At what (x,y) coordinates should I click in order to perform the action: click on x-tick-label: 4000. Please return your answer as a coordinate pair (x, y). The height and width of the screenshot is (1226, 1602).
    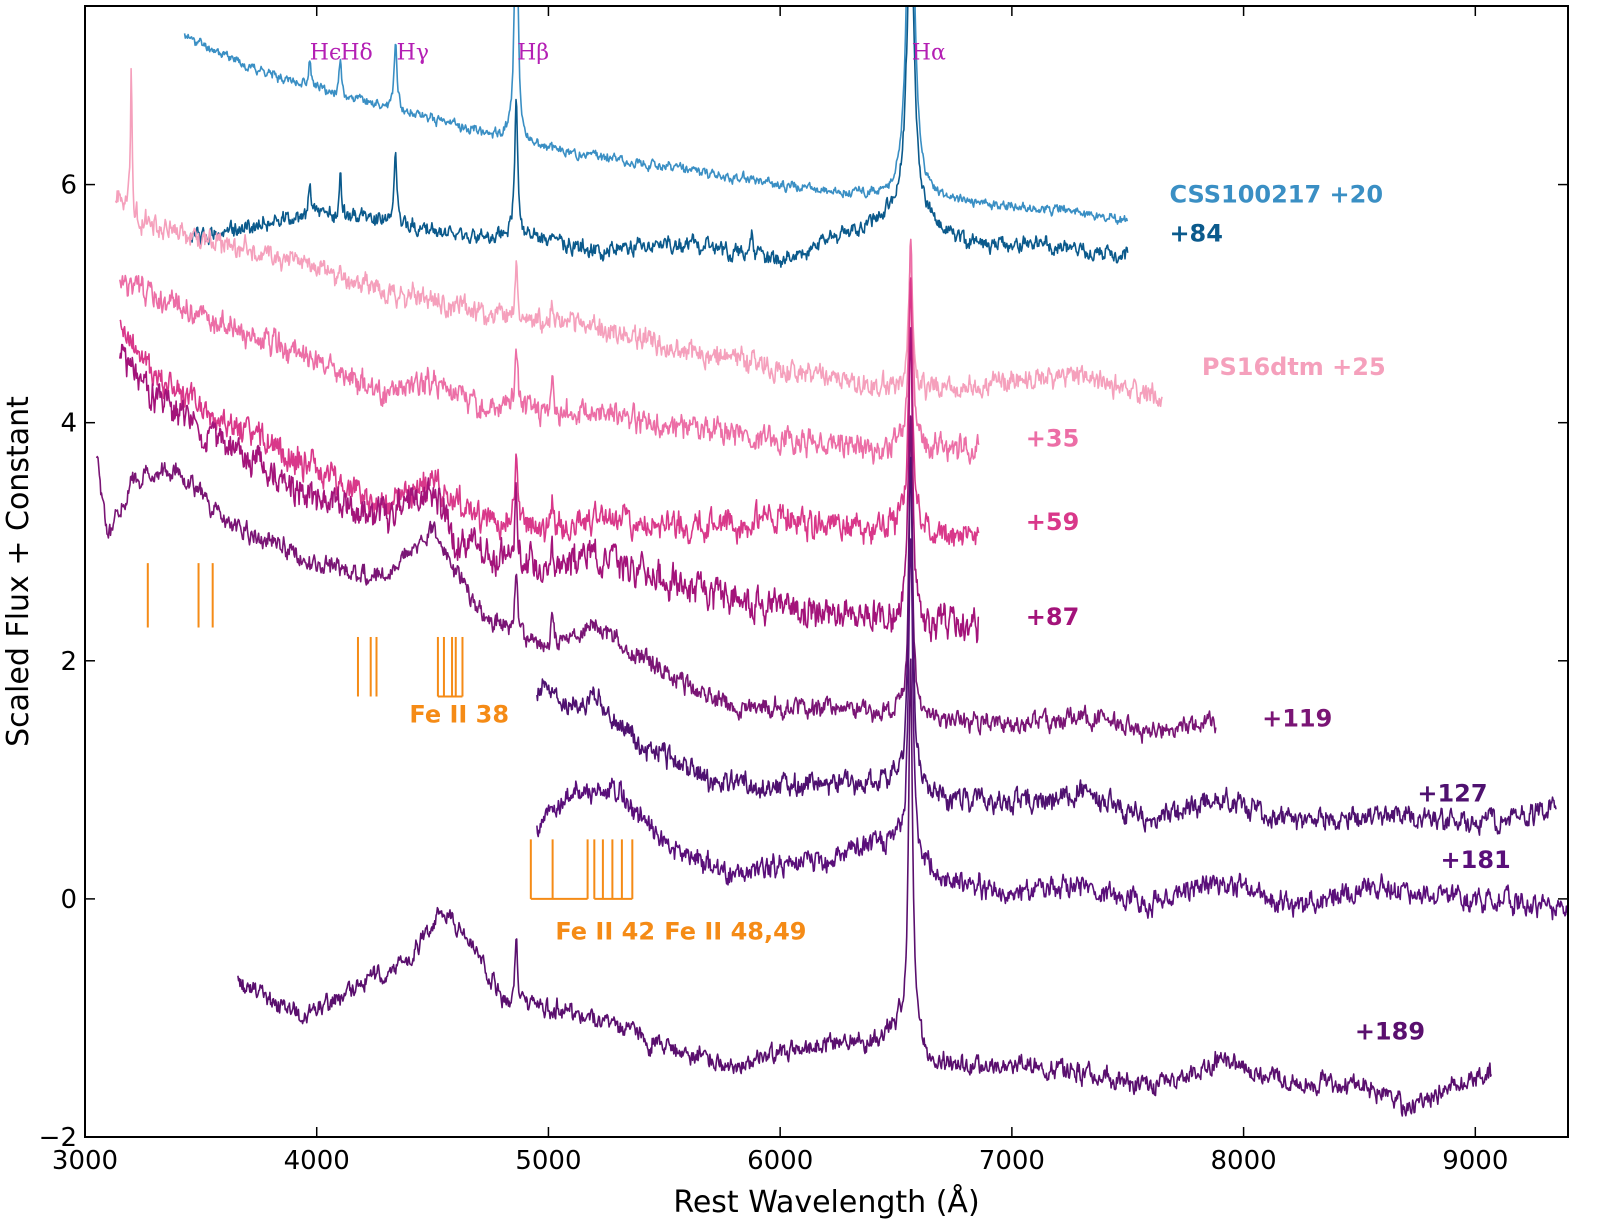
    Looking at the image, I should click on (317, 1161).